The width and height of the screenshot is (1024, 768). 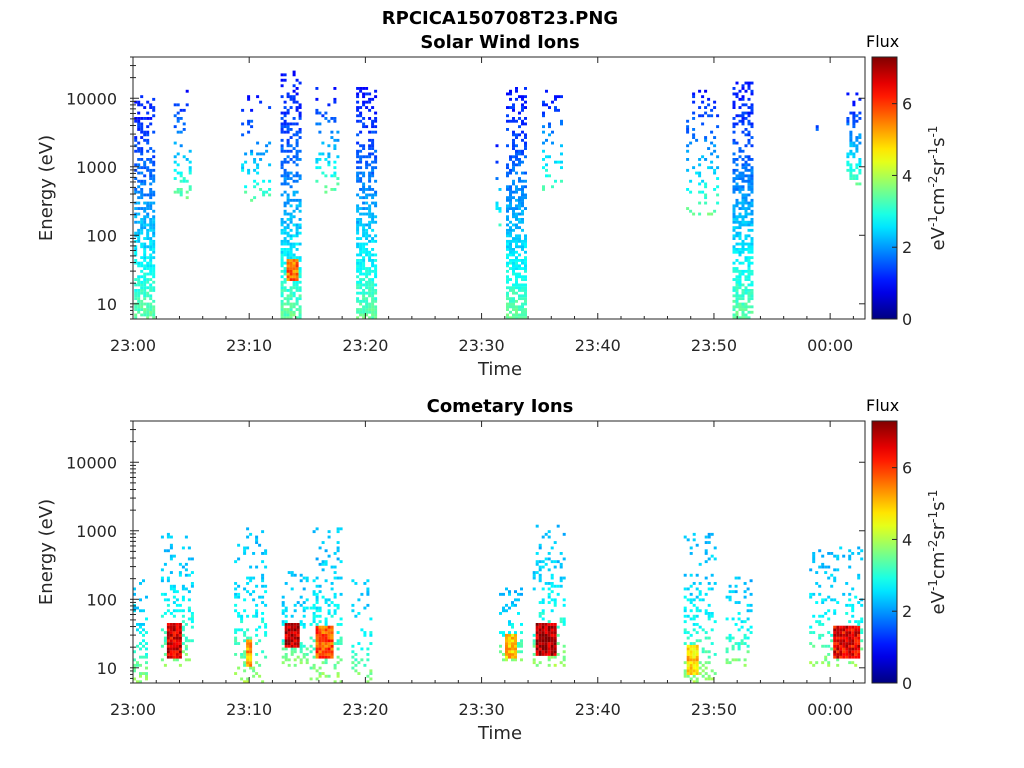 I want to click on x-tick-label: 23:40, so click(x=598, y=709).